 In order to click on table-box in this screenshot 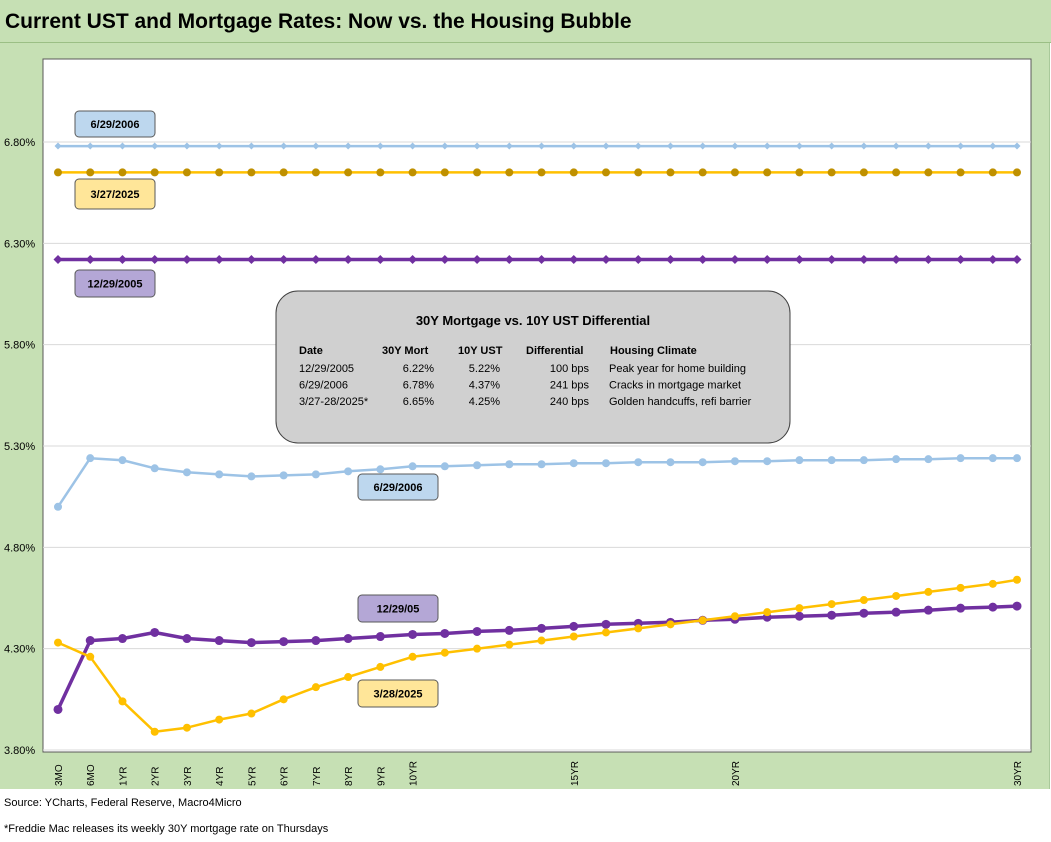, I will do `click(533, 367)`.